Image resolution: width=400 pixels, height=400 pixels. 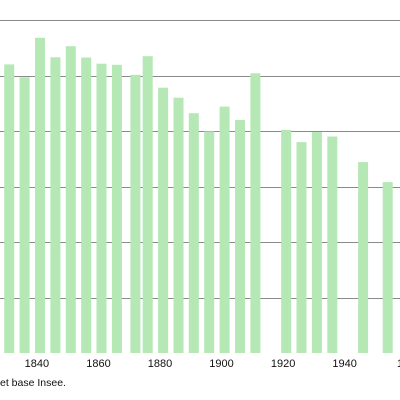 I want to click on x-tick-label: 1880, so click(x=160, y=364).